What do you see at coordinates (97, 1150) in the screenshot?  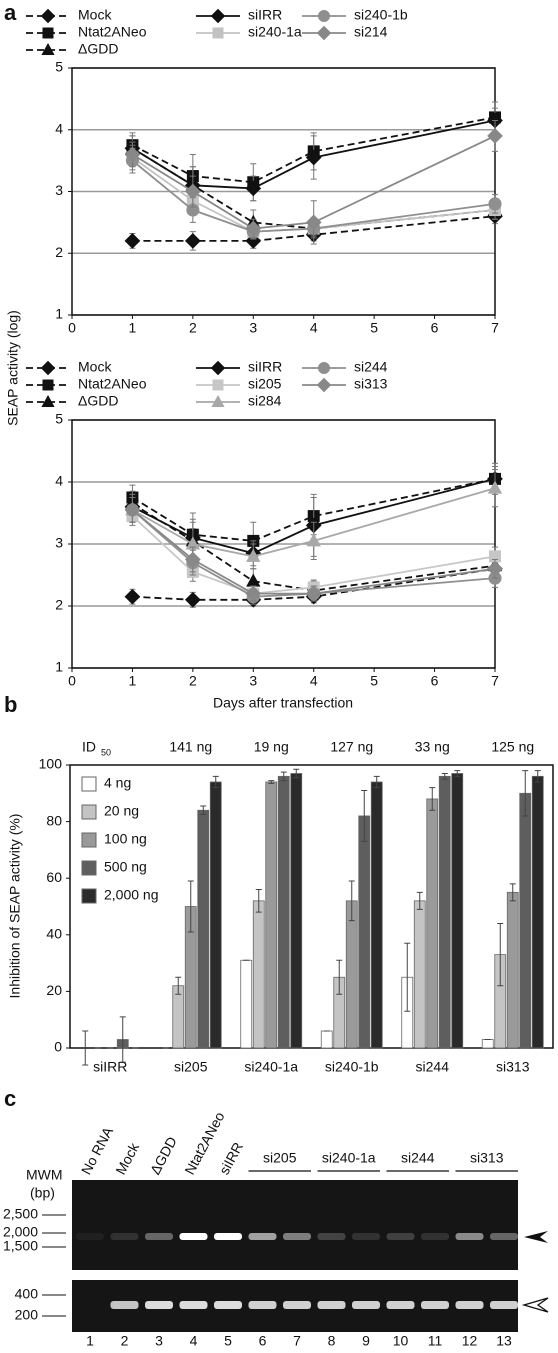 I see `lane-label: No RNA` at bounding box center [97, 1150].